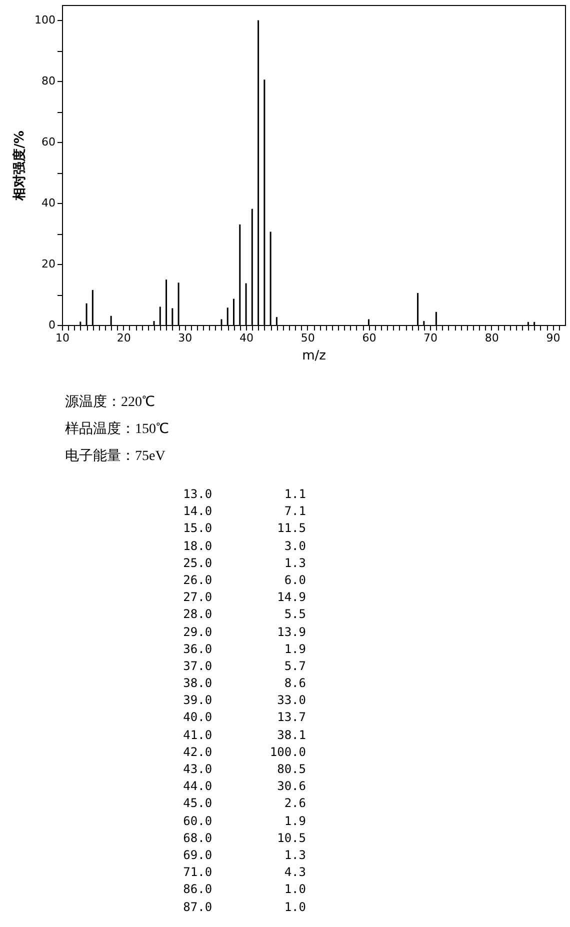 This screenshot has height=927, width=570. Describe the element at coordinates (115, 457) in the screenshot. I see `text: 电子能量：75eV` at that location.